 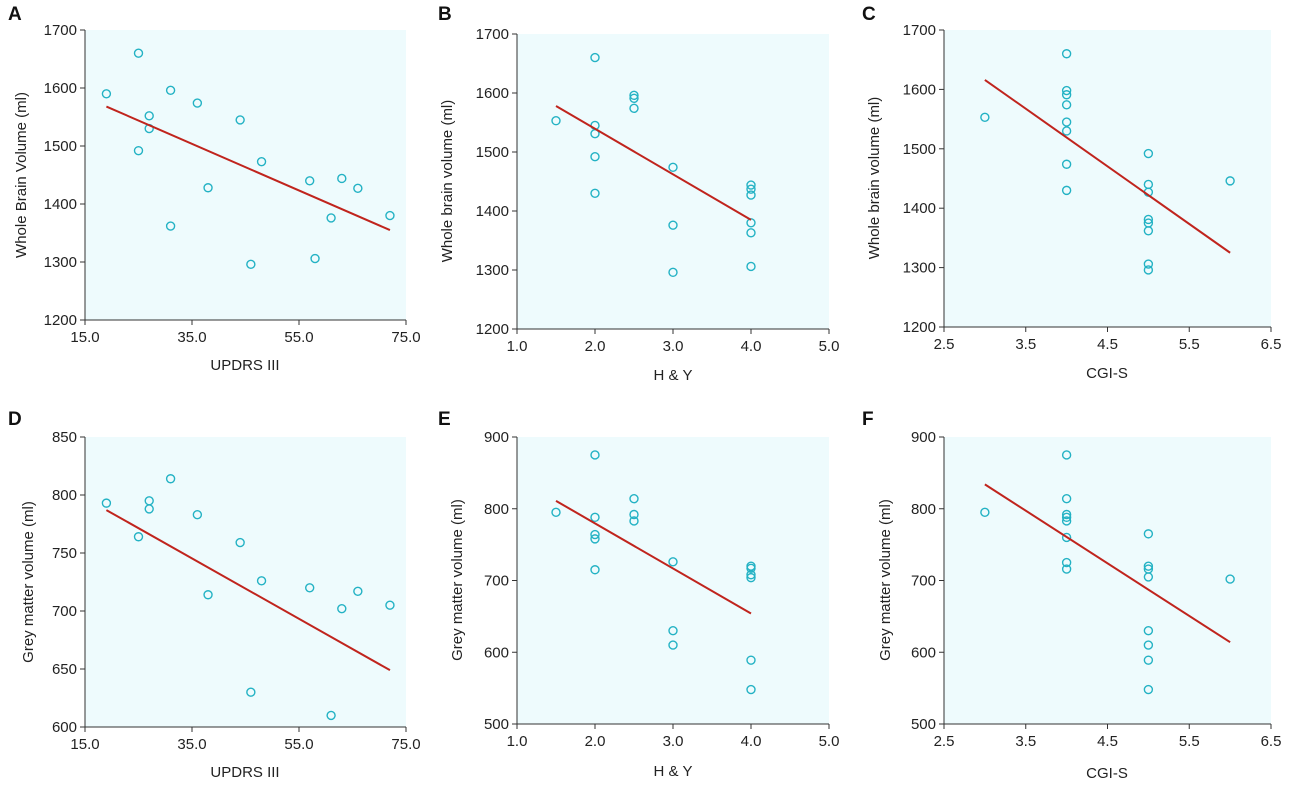 I want to click on y-tick-labels: 1200 1300 1400 1500 1600 1700, so click(x=60, y=175).